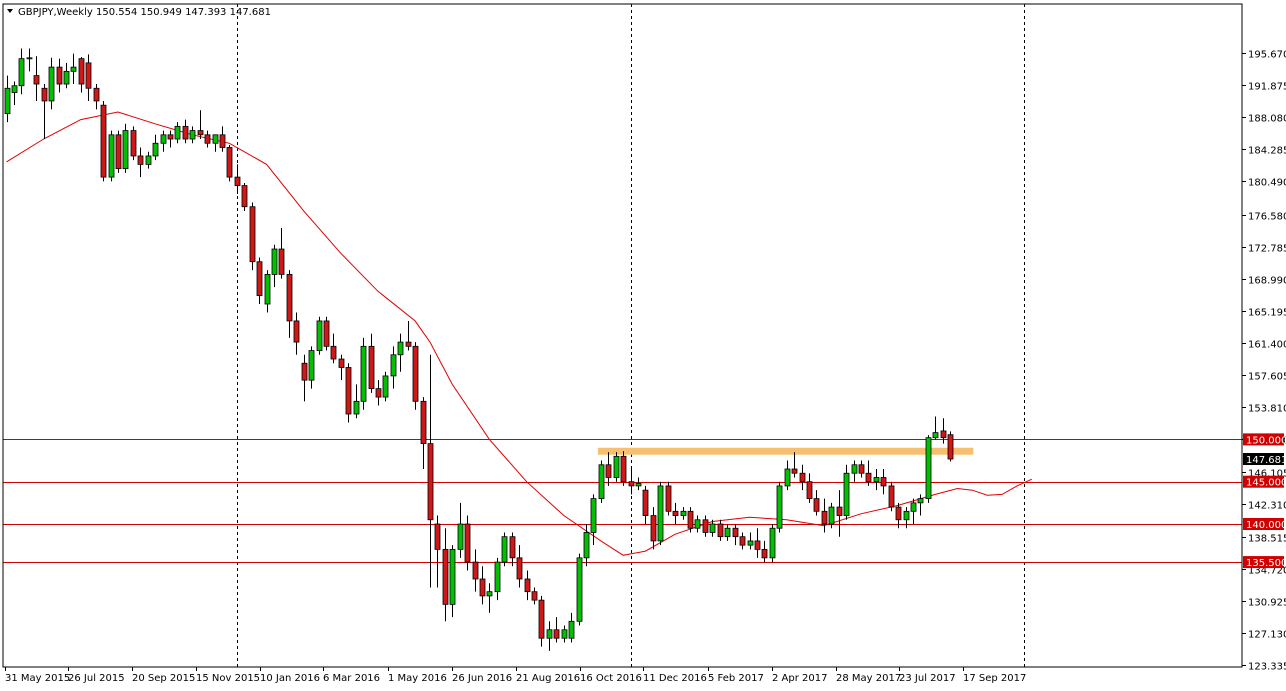 The width and height of the screenshot is (1286, 691). I want to click on y-tick-label: 176.580, so click(1267, 217).